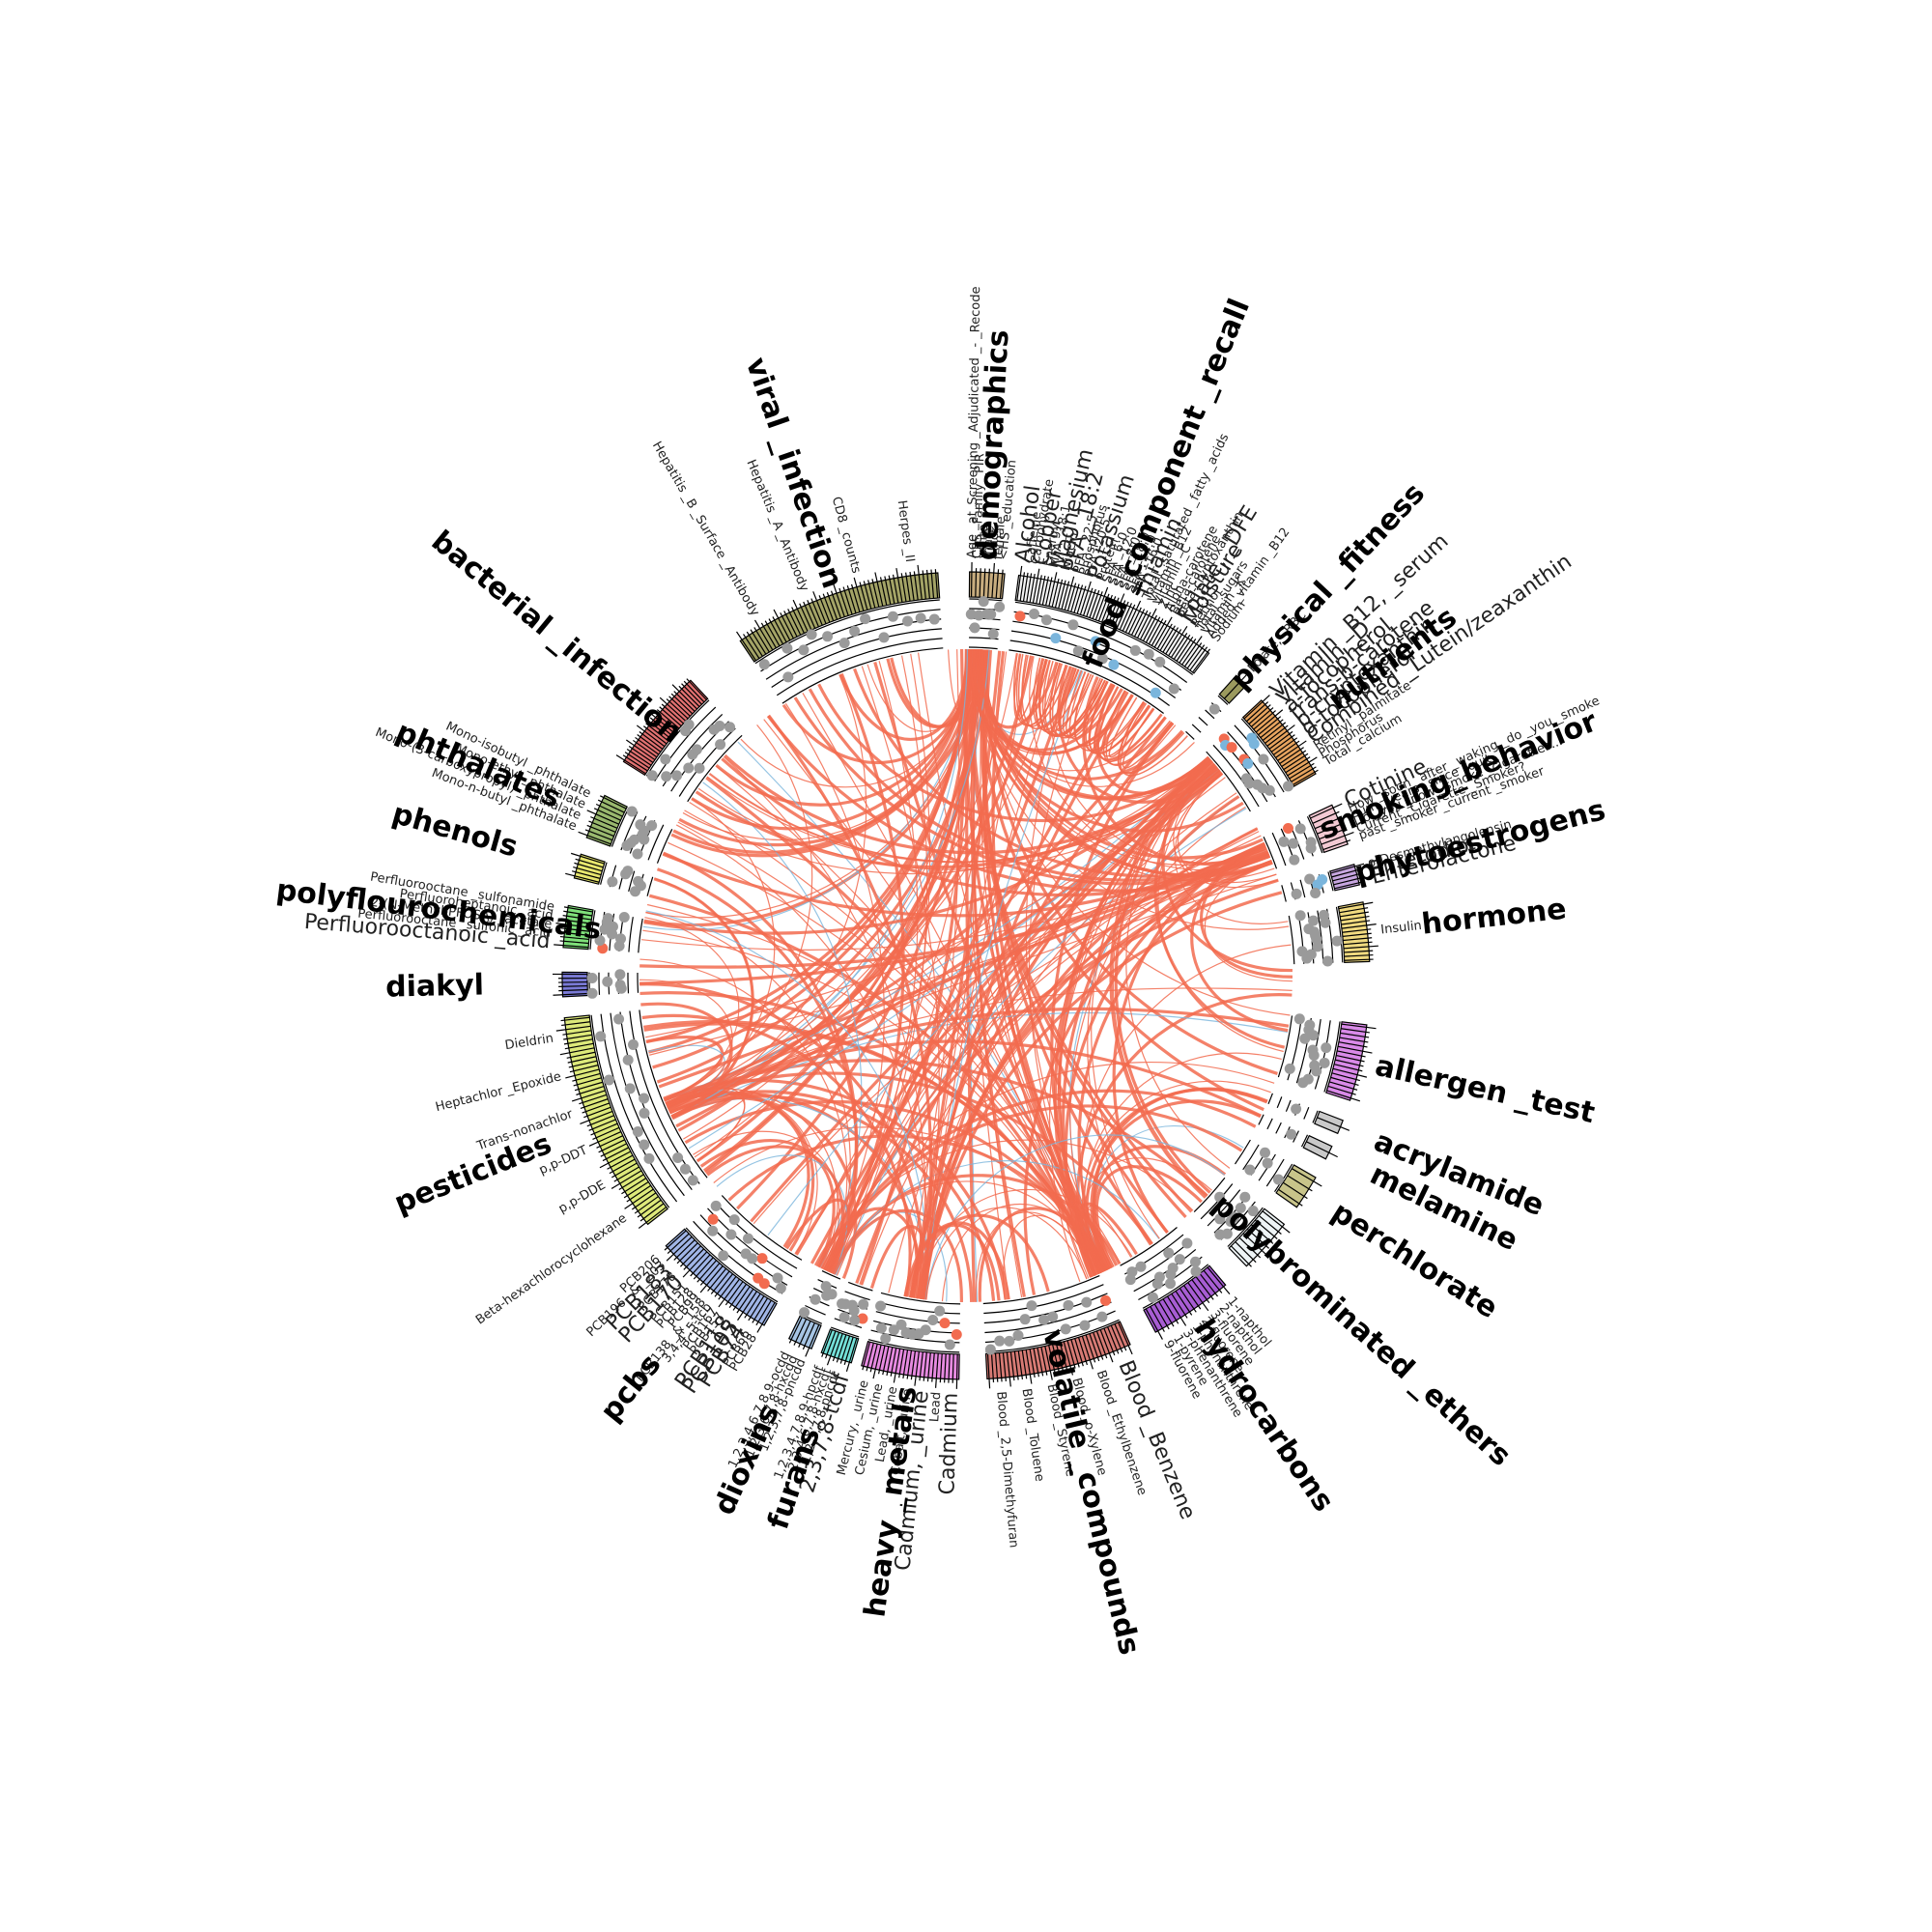 This screenshot has width=1932, height=1932. Describe the element at coordinates (529, 1042) in the screenshot. I see `variable-label: Dieldrin` at that location.